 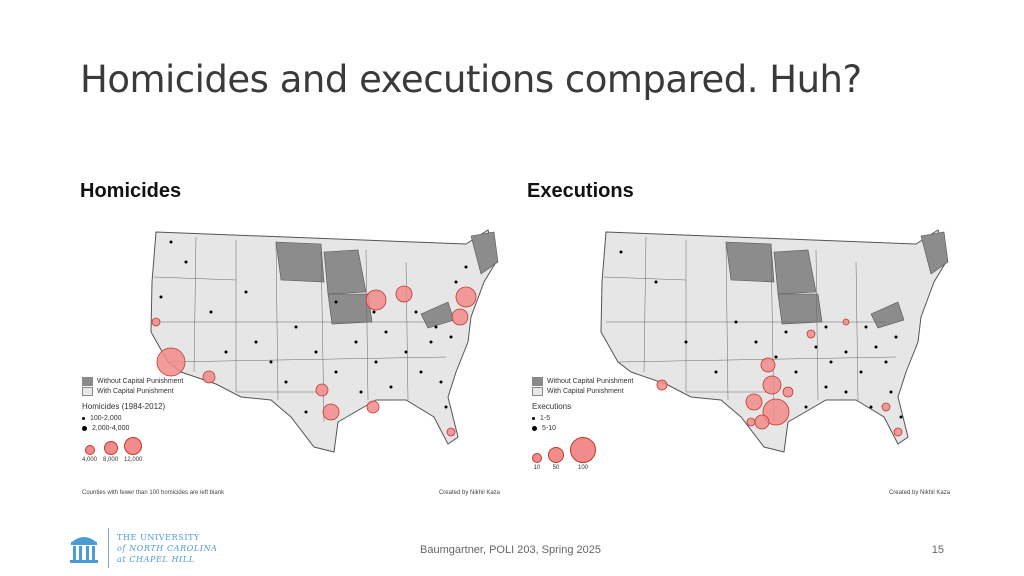 I want to click on legend-circle-label: 8,000, so click(x=111, y=460).